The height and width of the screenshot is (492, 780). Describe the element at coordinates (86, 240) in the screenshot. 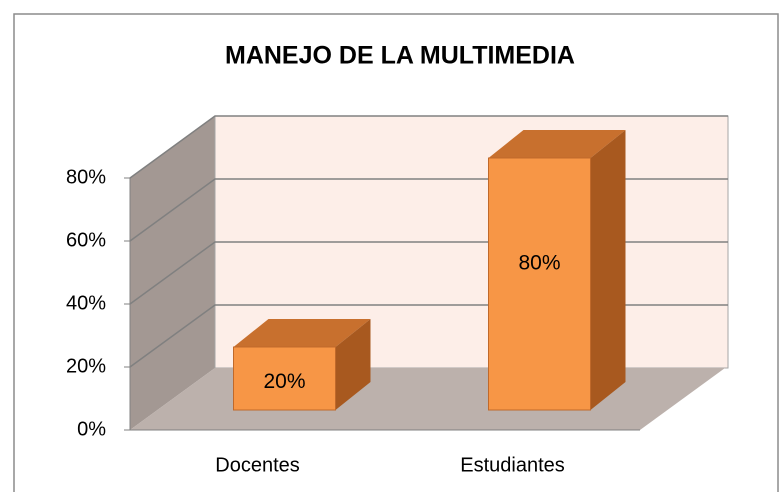

I see `y-tick-label: 60%` at that location.